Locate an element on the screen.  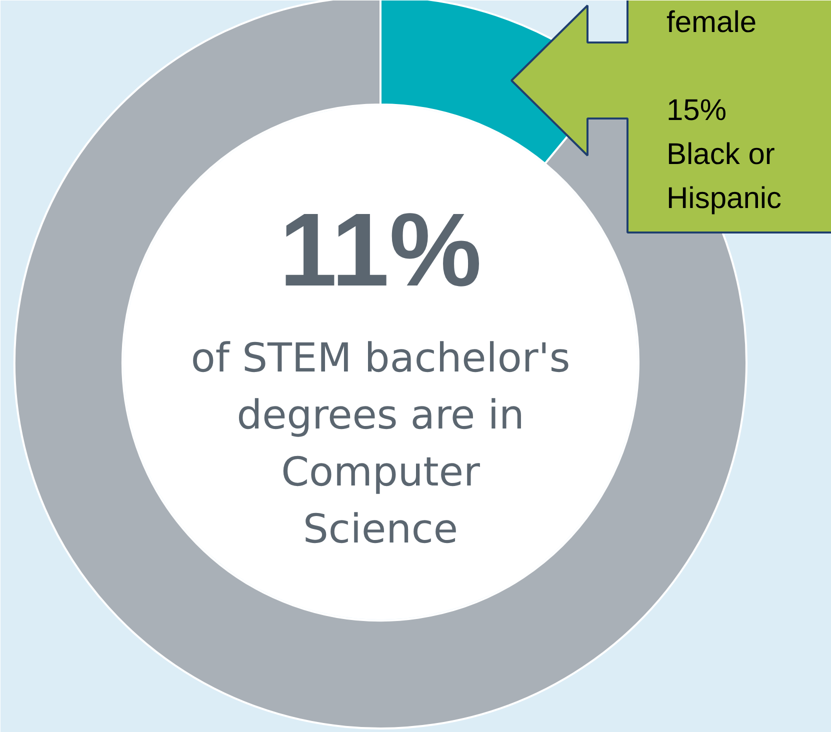
text: female 15% Black or Hispanic is located at coordinates (724, 110).